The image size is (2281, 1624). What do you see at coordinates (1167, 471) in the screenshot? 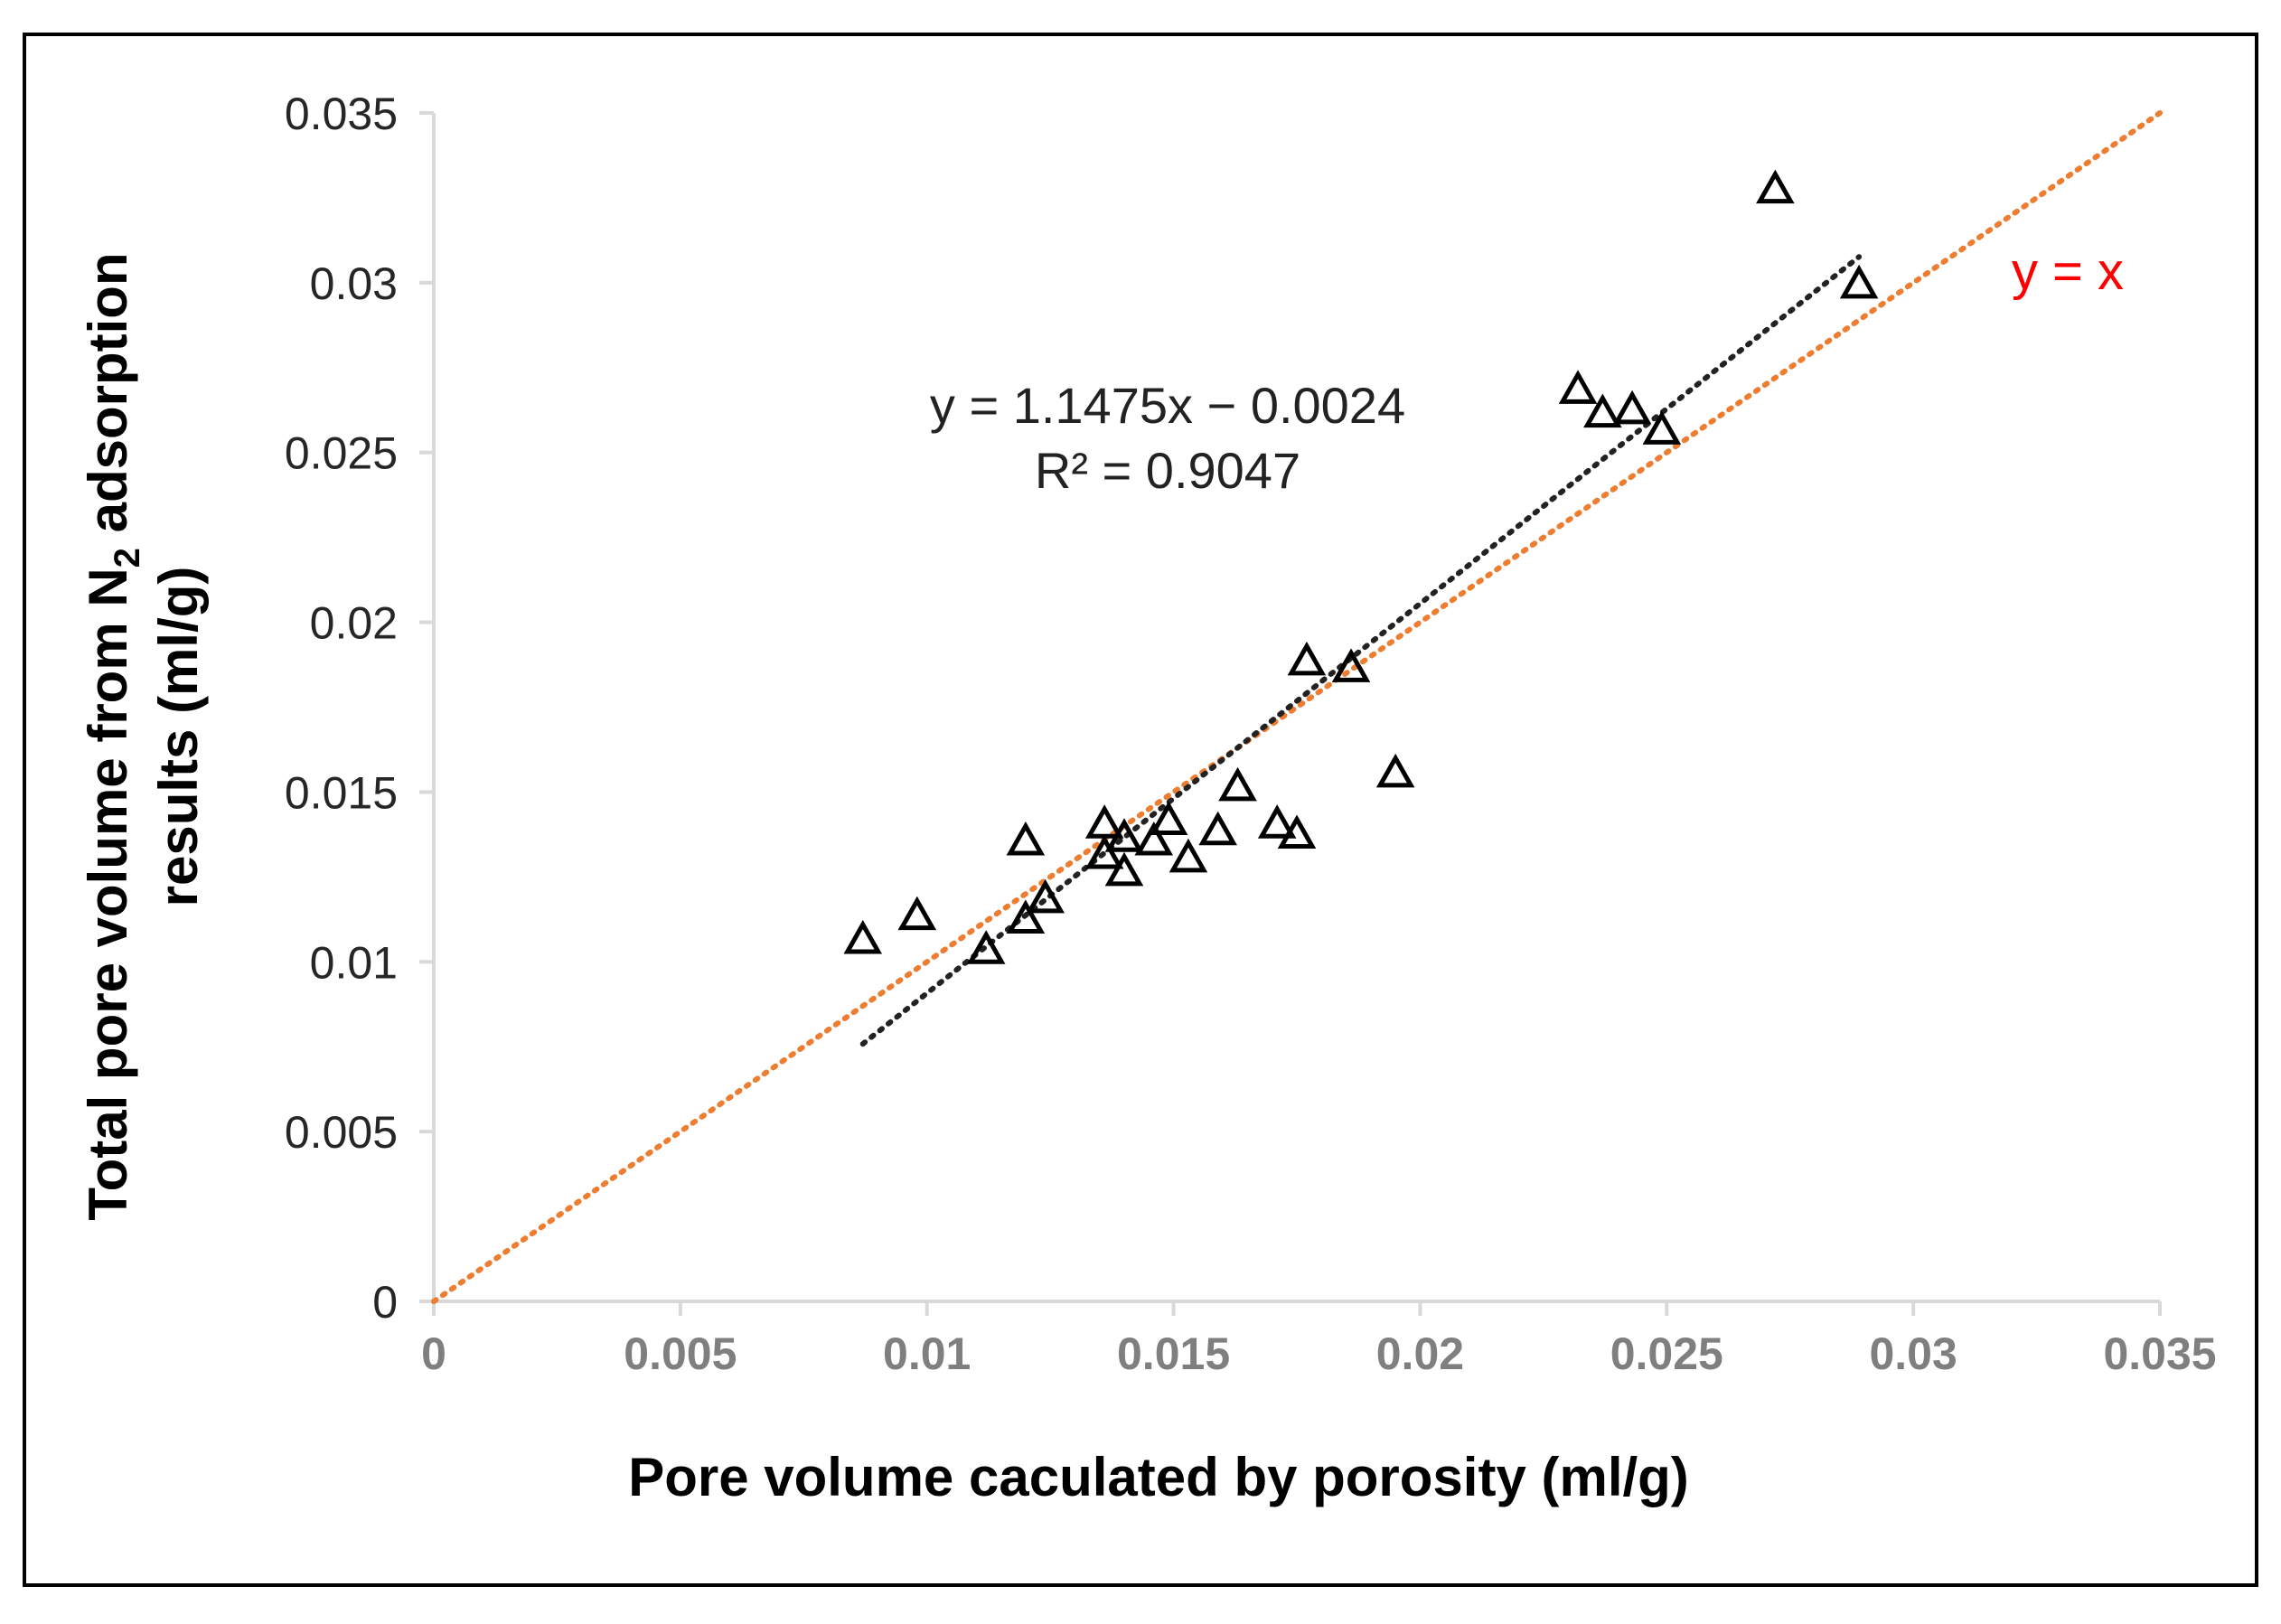
I see `r-squared-label: R² = 0.9047` at bounding box center [1167, 471].